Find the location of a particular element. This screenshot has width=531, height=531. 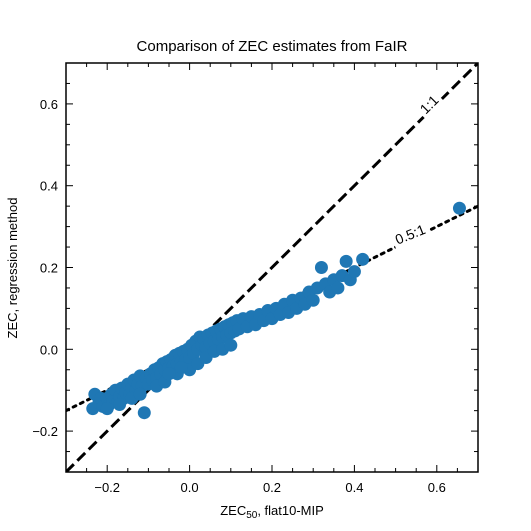

x-tick-label: 0.6 is located at coordinates (437, 487).